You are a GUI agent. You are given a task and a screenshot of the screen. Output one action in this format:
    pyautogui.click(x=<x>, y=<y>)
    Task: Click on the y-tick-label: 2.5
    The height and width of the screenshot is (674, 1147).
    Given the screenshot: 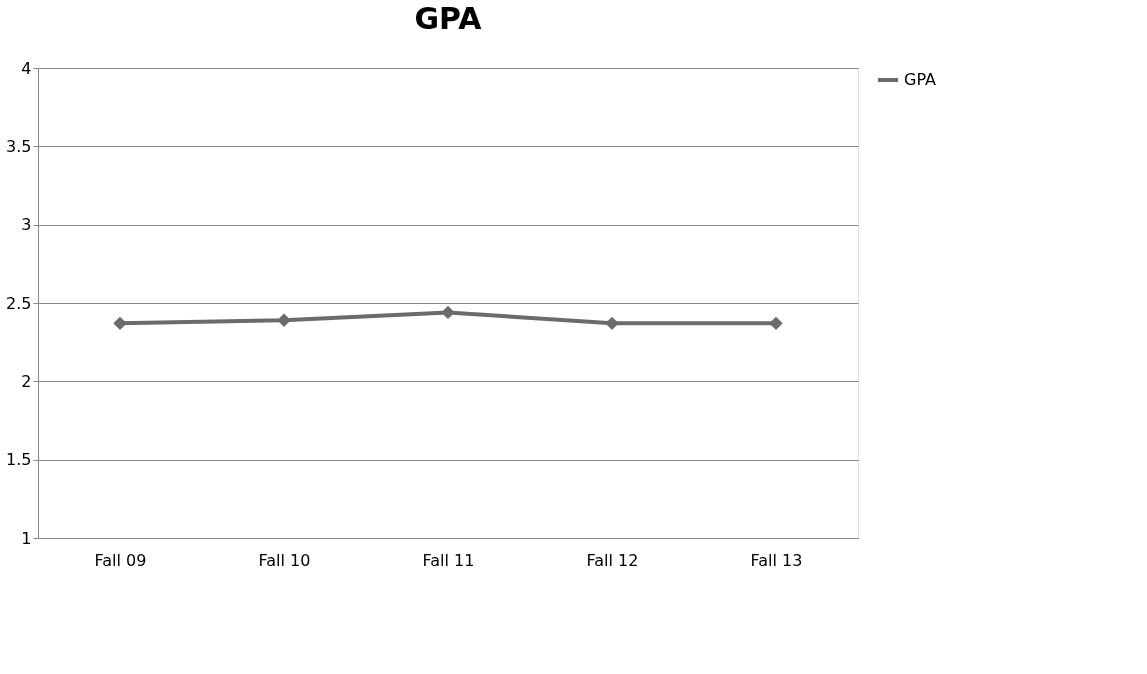 What is the action you would take?
    pyautogui.click(x=19, y=303)
    